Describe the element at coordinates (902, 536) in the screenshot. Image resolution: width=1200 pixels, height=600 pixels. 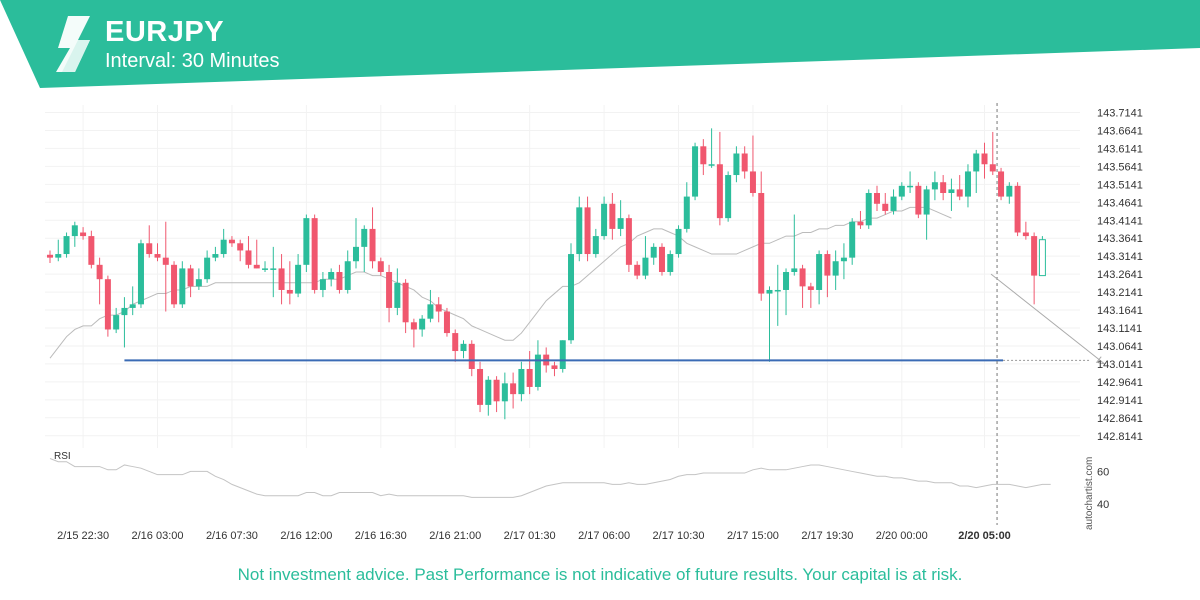
I see `time-tick-label: 2/20 00:00` at that location.